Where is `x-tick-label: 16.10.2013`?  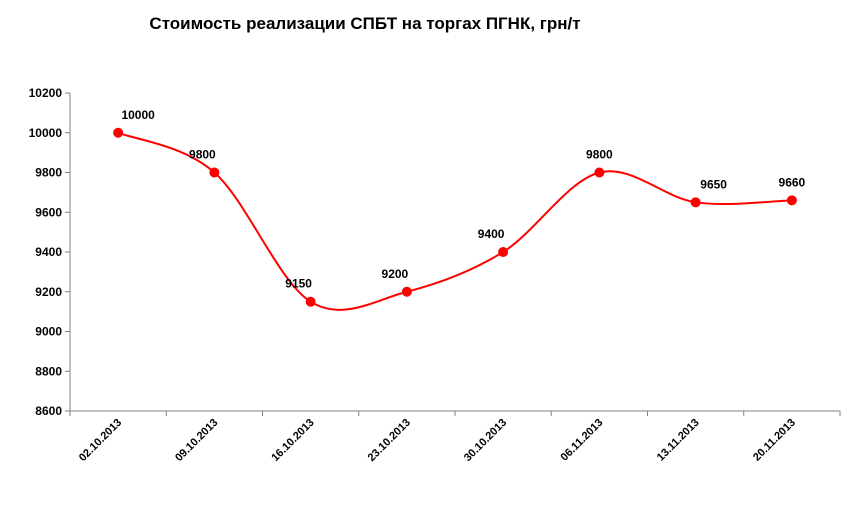 x-tick-label: 16.10.2013 is located at coordinates (292, 440).